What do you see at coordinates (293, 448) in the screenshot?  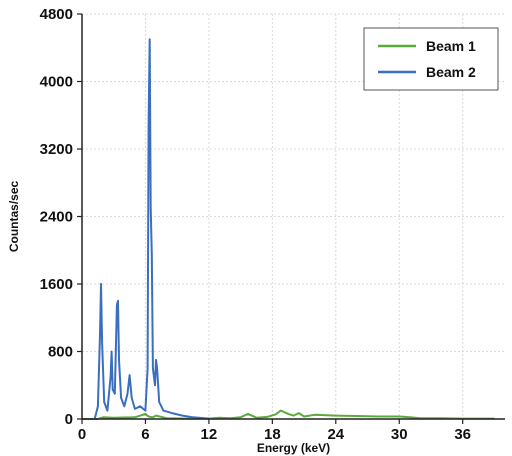 I see `x-axis-title: Energy (keV)` at bounding box center [293, 448].